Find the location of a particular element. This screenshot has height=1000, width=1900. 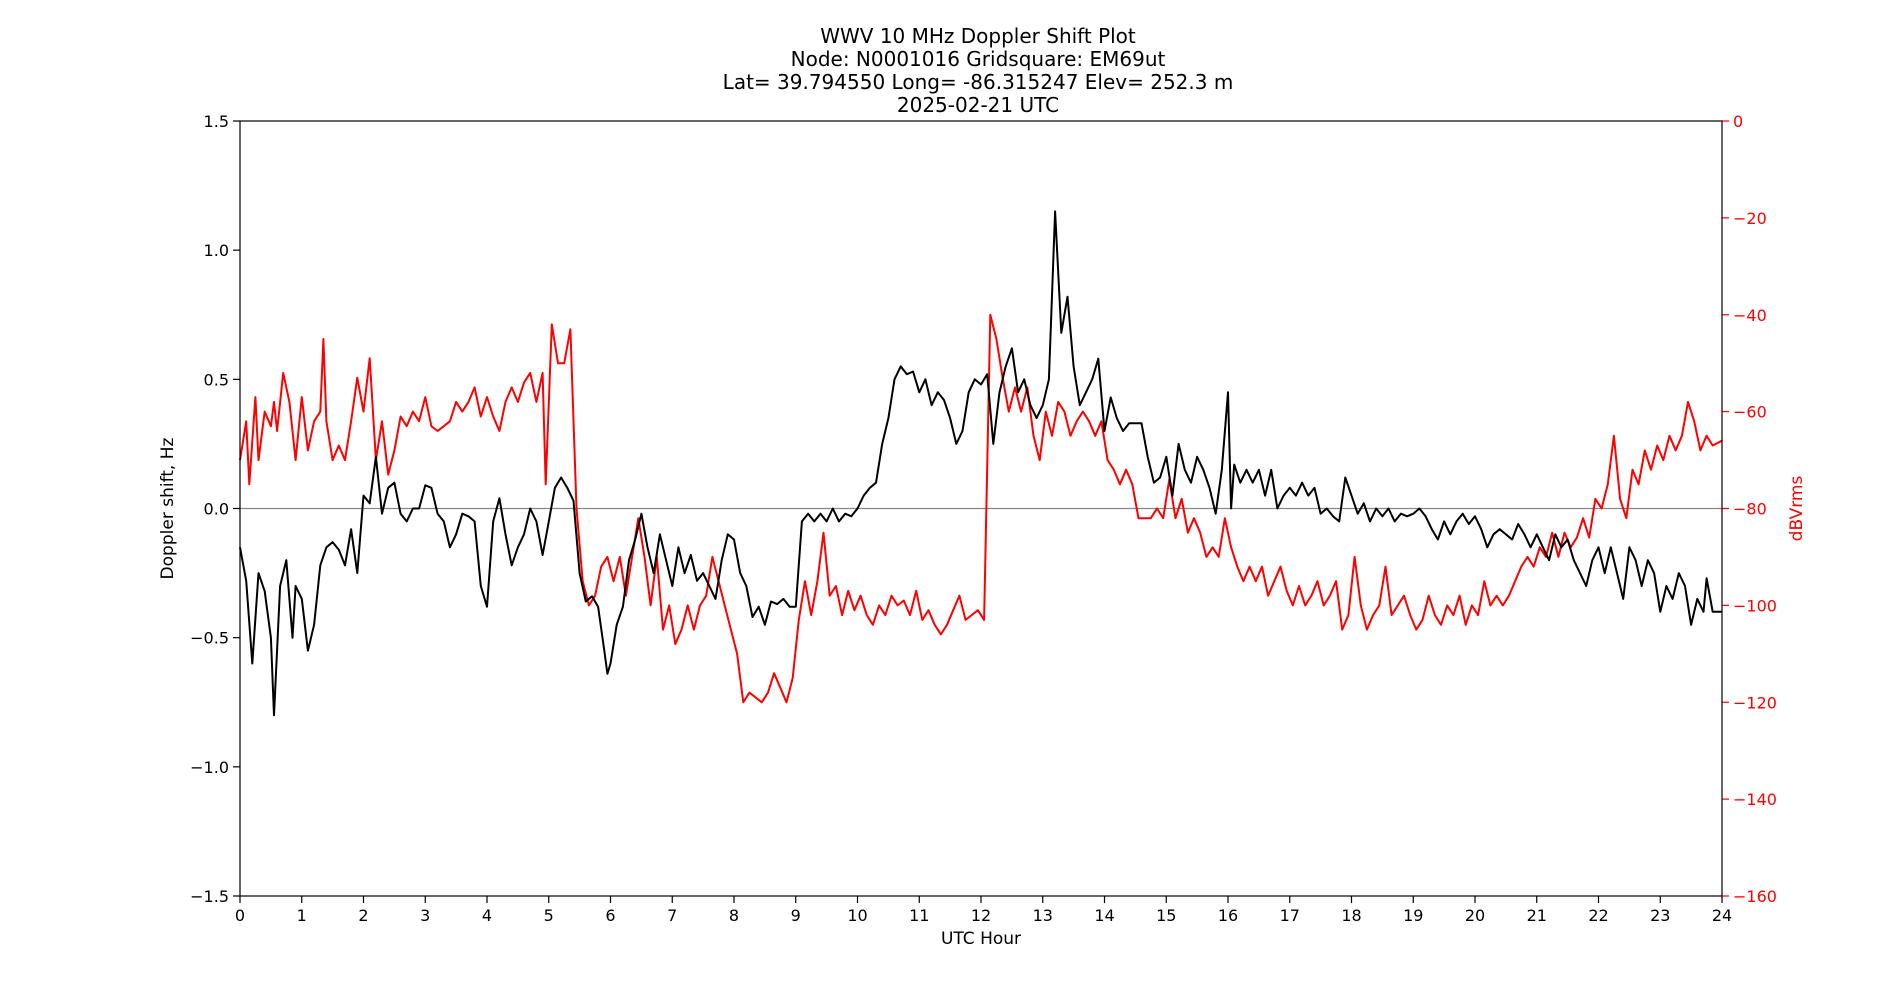

x-tick-label: 15 is located at coordinates (1166, 915).